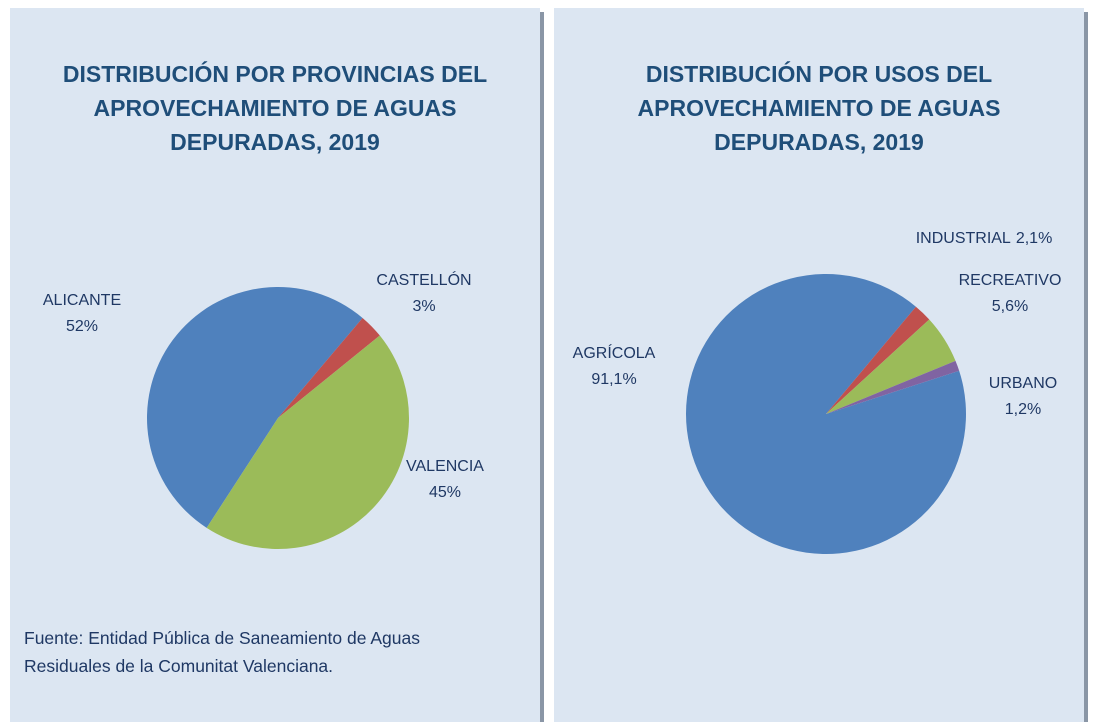 The width and height of the screenshot is (1094, 722). Describe the element at coordinates (1034, 238) in the screenshot. I see `value-label: 2,1%` at that location.